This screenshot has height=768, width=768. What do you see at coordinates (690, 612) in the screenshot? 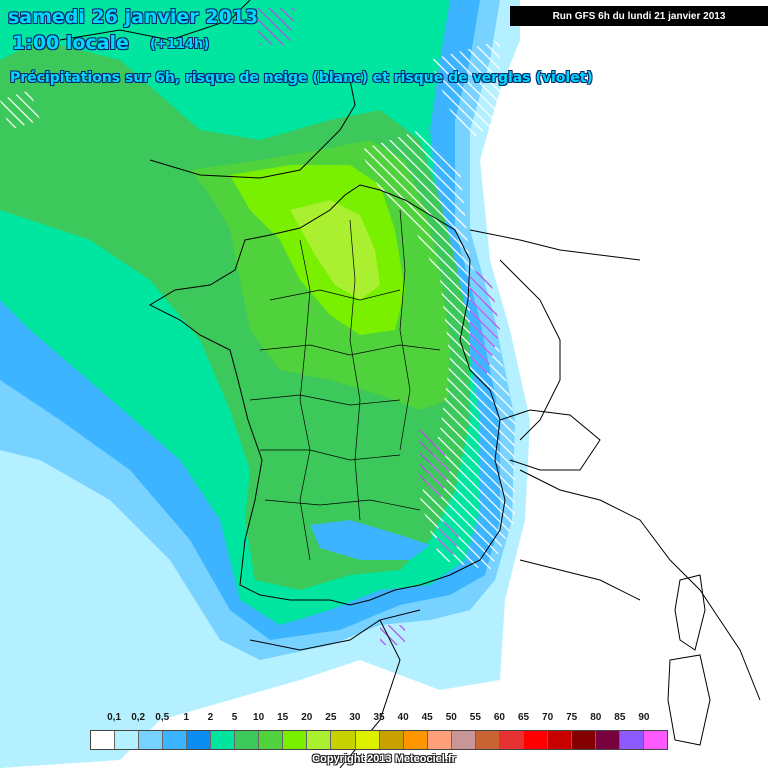
I see `corsica-outline` at bounding box center [690, 612].